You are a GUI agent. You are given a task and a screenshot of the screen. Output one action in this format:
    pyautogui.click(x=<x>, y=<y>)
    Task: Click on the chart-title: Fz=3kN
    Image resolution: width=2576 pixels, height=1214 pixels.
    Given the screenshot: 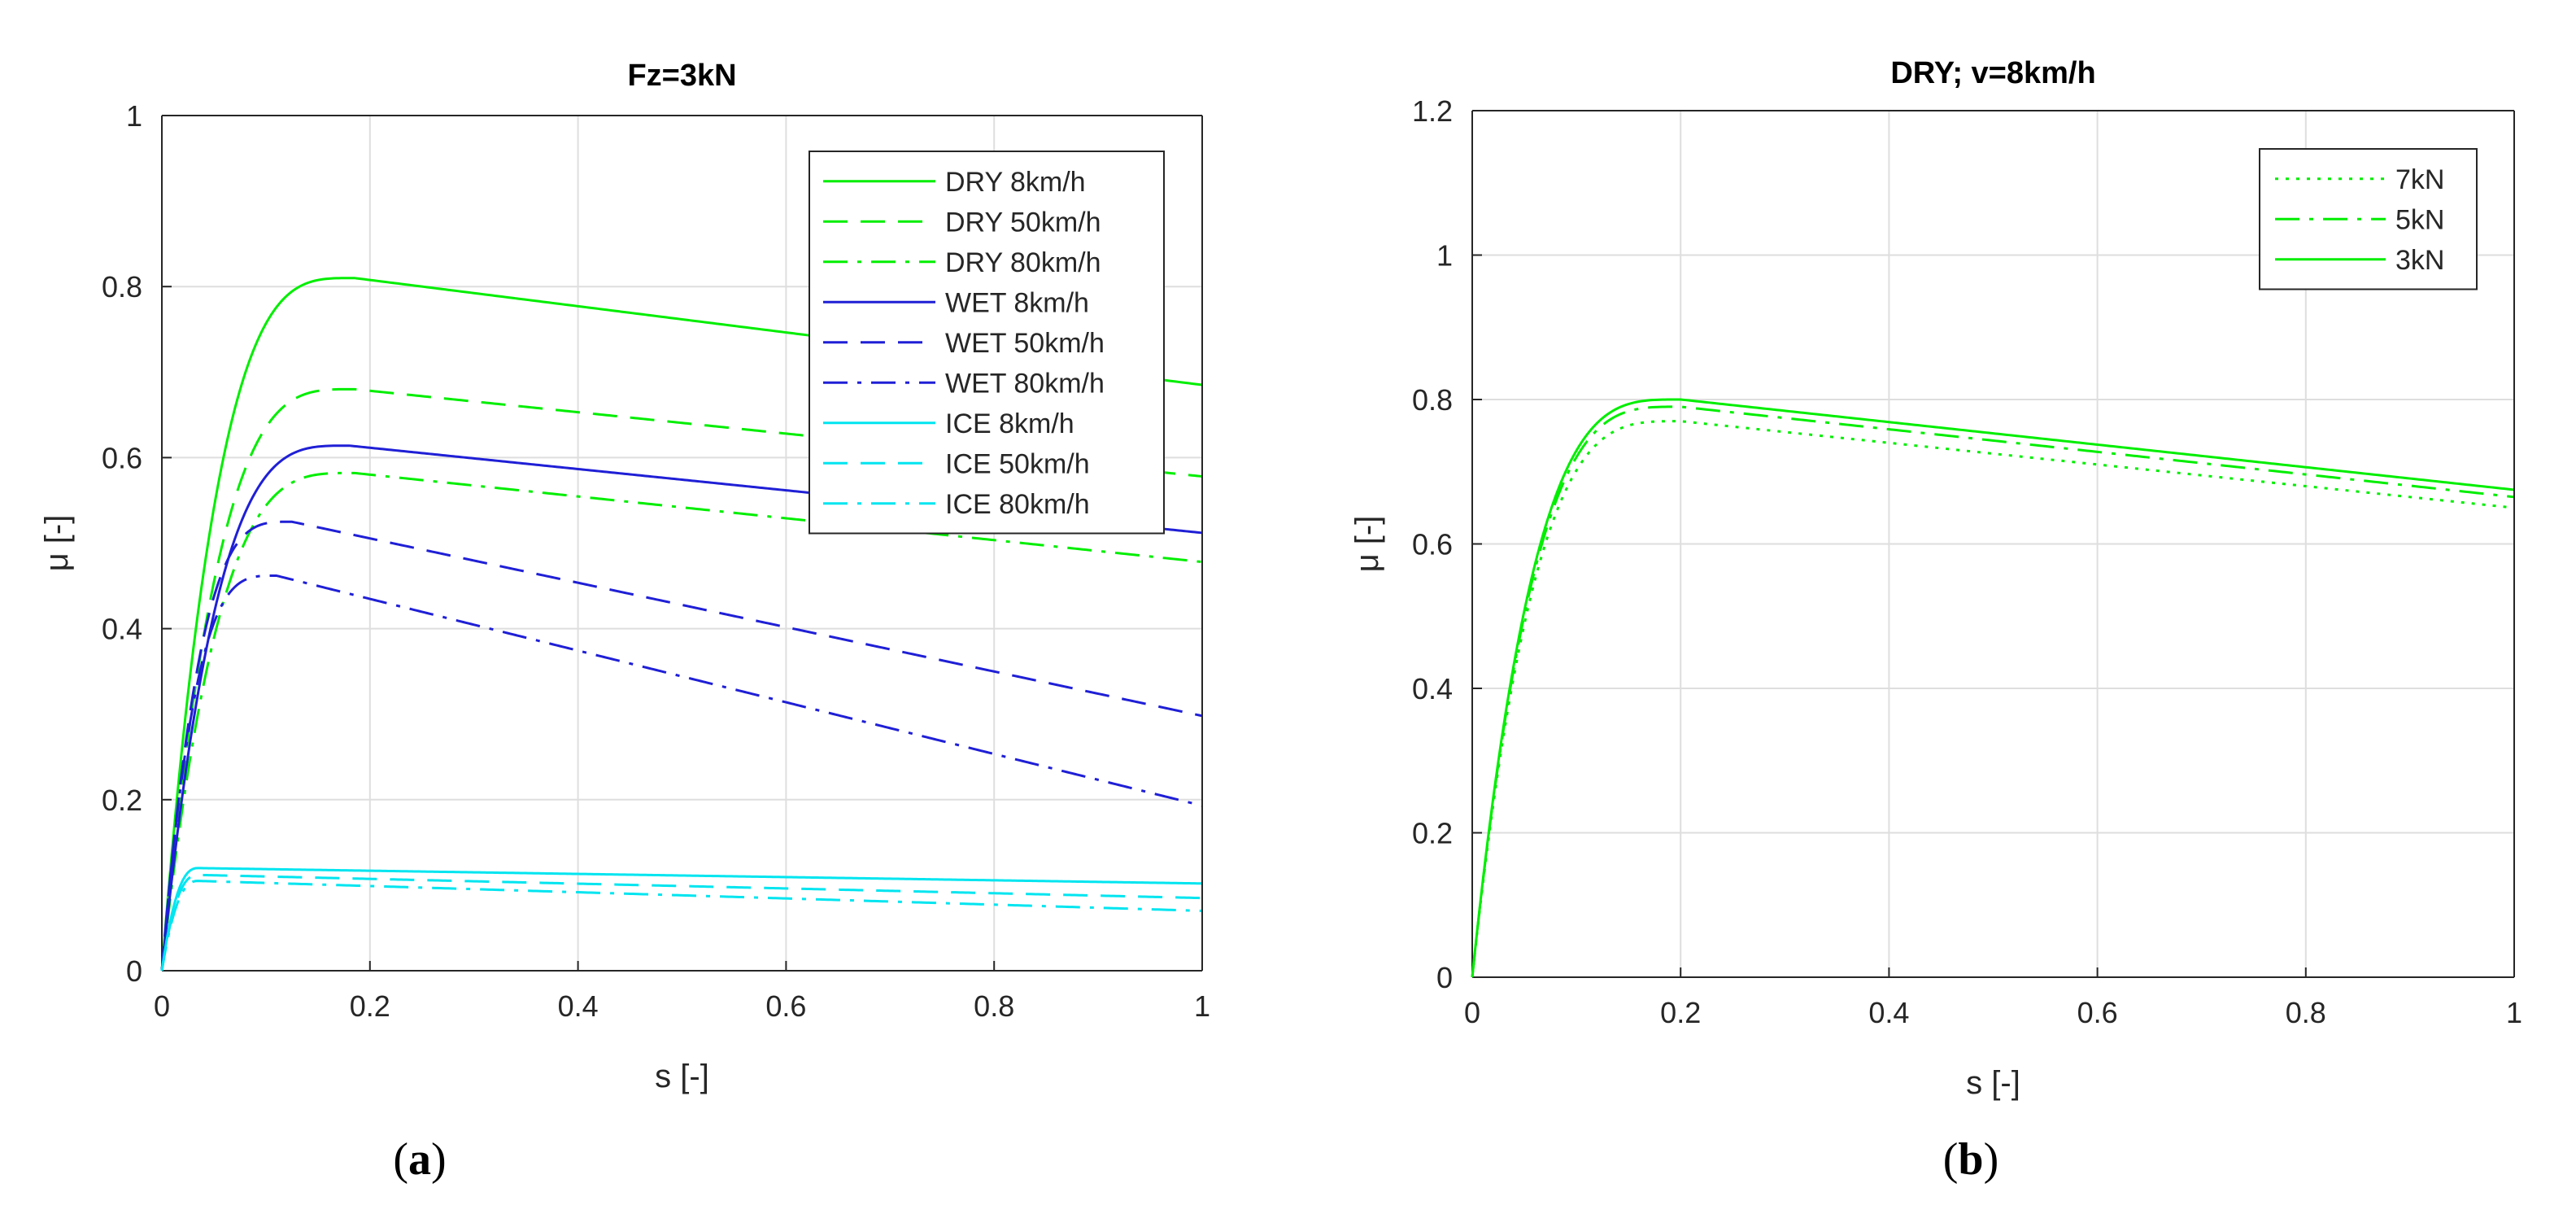 What is the action you would take?
    pyautogui.click(x=681, y=76)
    